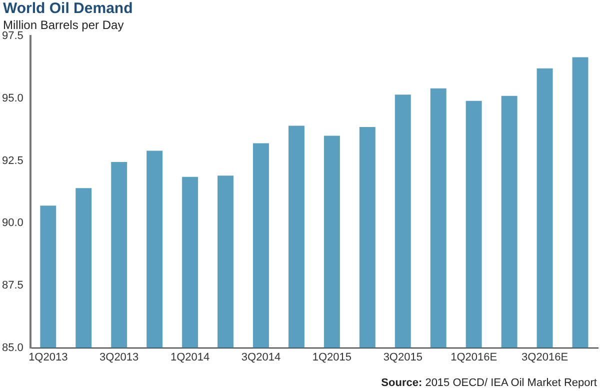  What do you see at coordinates (402, 357) in the screenshot?
I see `x-tick-label: 3Q2015` at bounding box center [402, 357].